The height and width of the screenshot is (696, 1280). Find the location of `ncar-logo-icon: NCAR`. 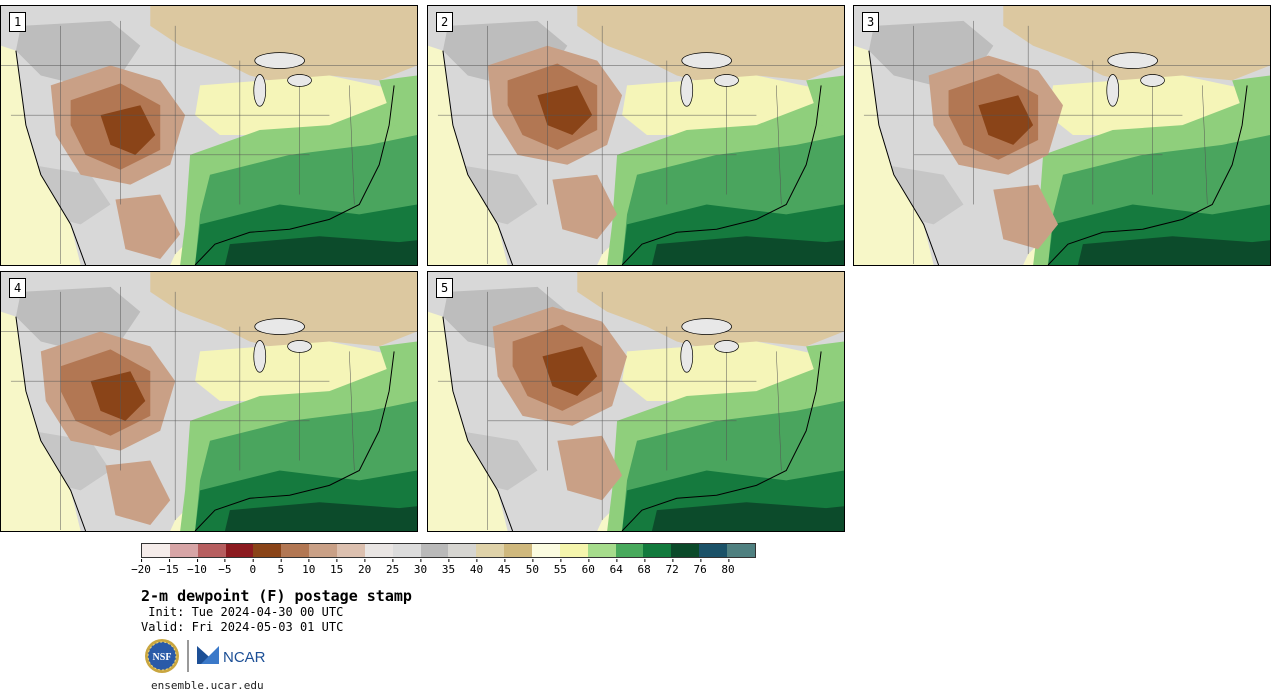

ncar-logo-icon: NCAR is located at coordinates (231, 656).